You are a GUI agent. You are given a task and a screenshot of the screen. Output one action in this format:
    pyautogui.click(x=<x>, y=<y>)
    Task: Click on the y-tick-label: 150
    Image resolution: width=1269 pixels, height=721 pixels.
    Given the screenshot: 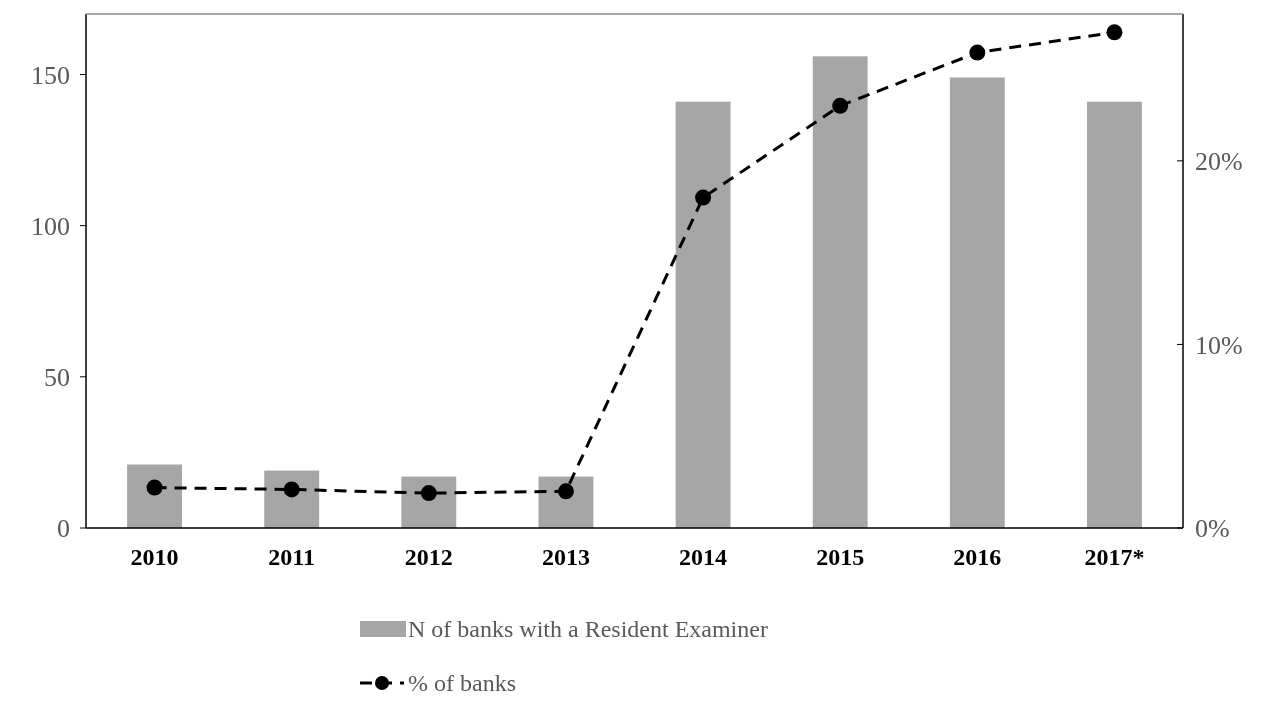 What is the action you would take?
    pyautogui.click(x=50, y=75)
    